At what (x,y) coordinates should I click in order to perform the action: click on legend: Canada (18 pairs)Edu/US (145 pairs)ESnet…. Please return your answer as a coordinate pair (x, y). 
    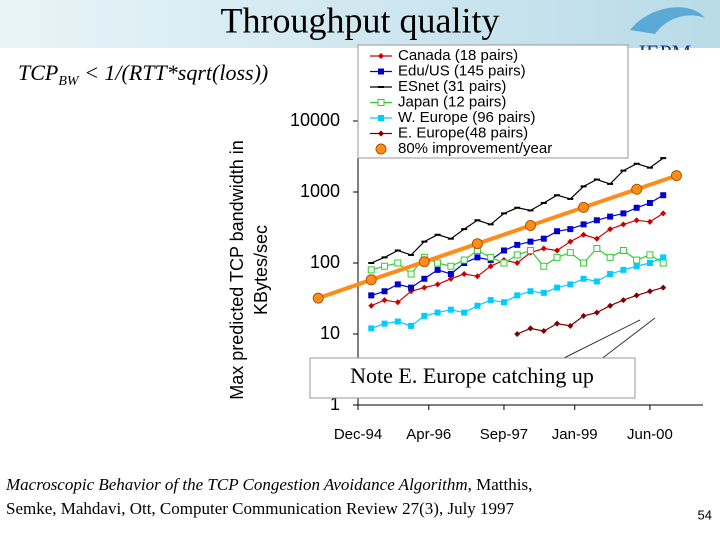
    Looking at the image, I should click on (461, 102).